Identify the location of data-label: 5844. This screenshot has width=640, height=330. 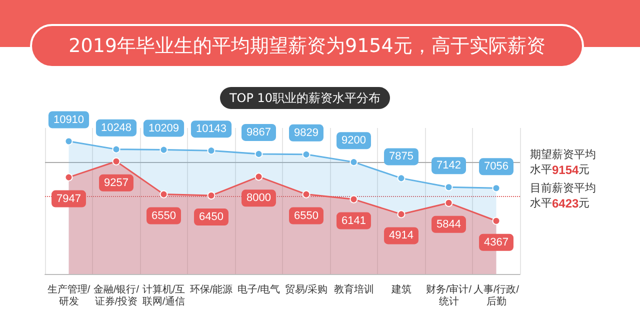
(448, 224).